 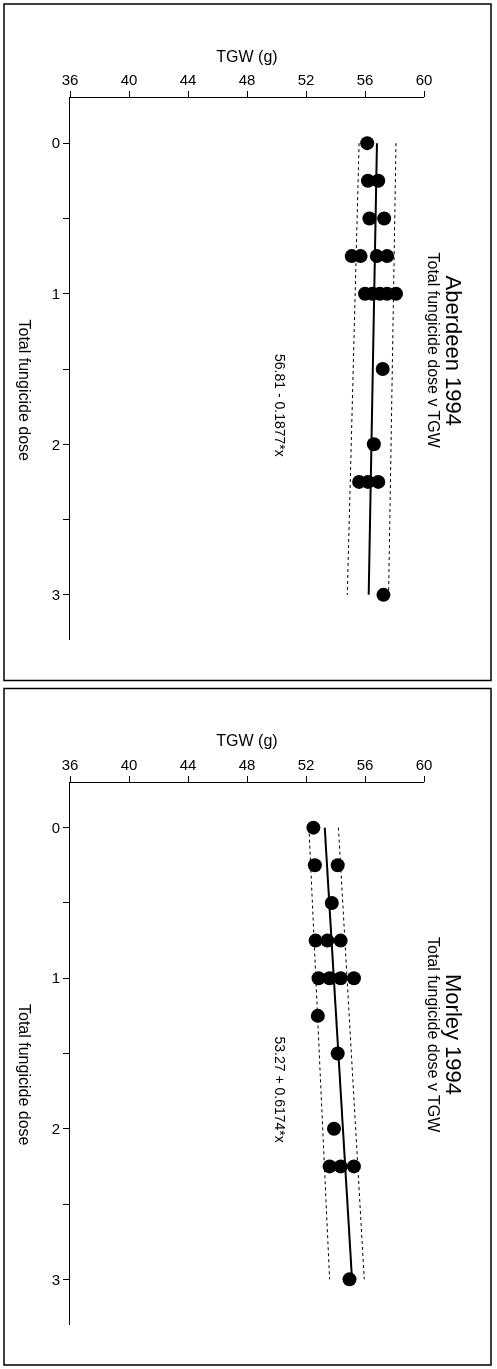 I want to click on annotation: 53.27 + 0.6174*x, so click(x=279, y=1089).